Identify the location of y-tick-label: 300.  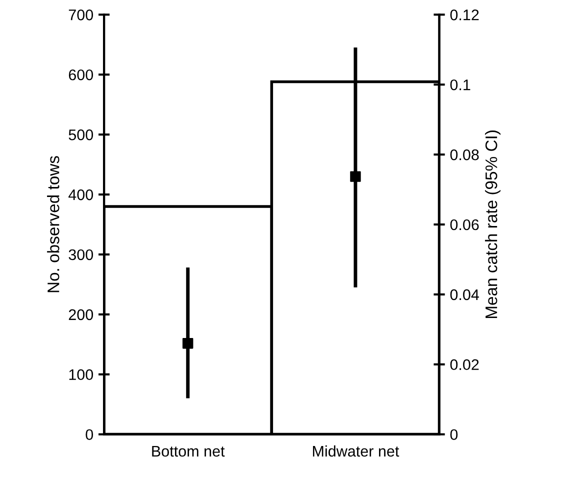
(81, 254).